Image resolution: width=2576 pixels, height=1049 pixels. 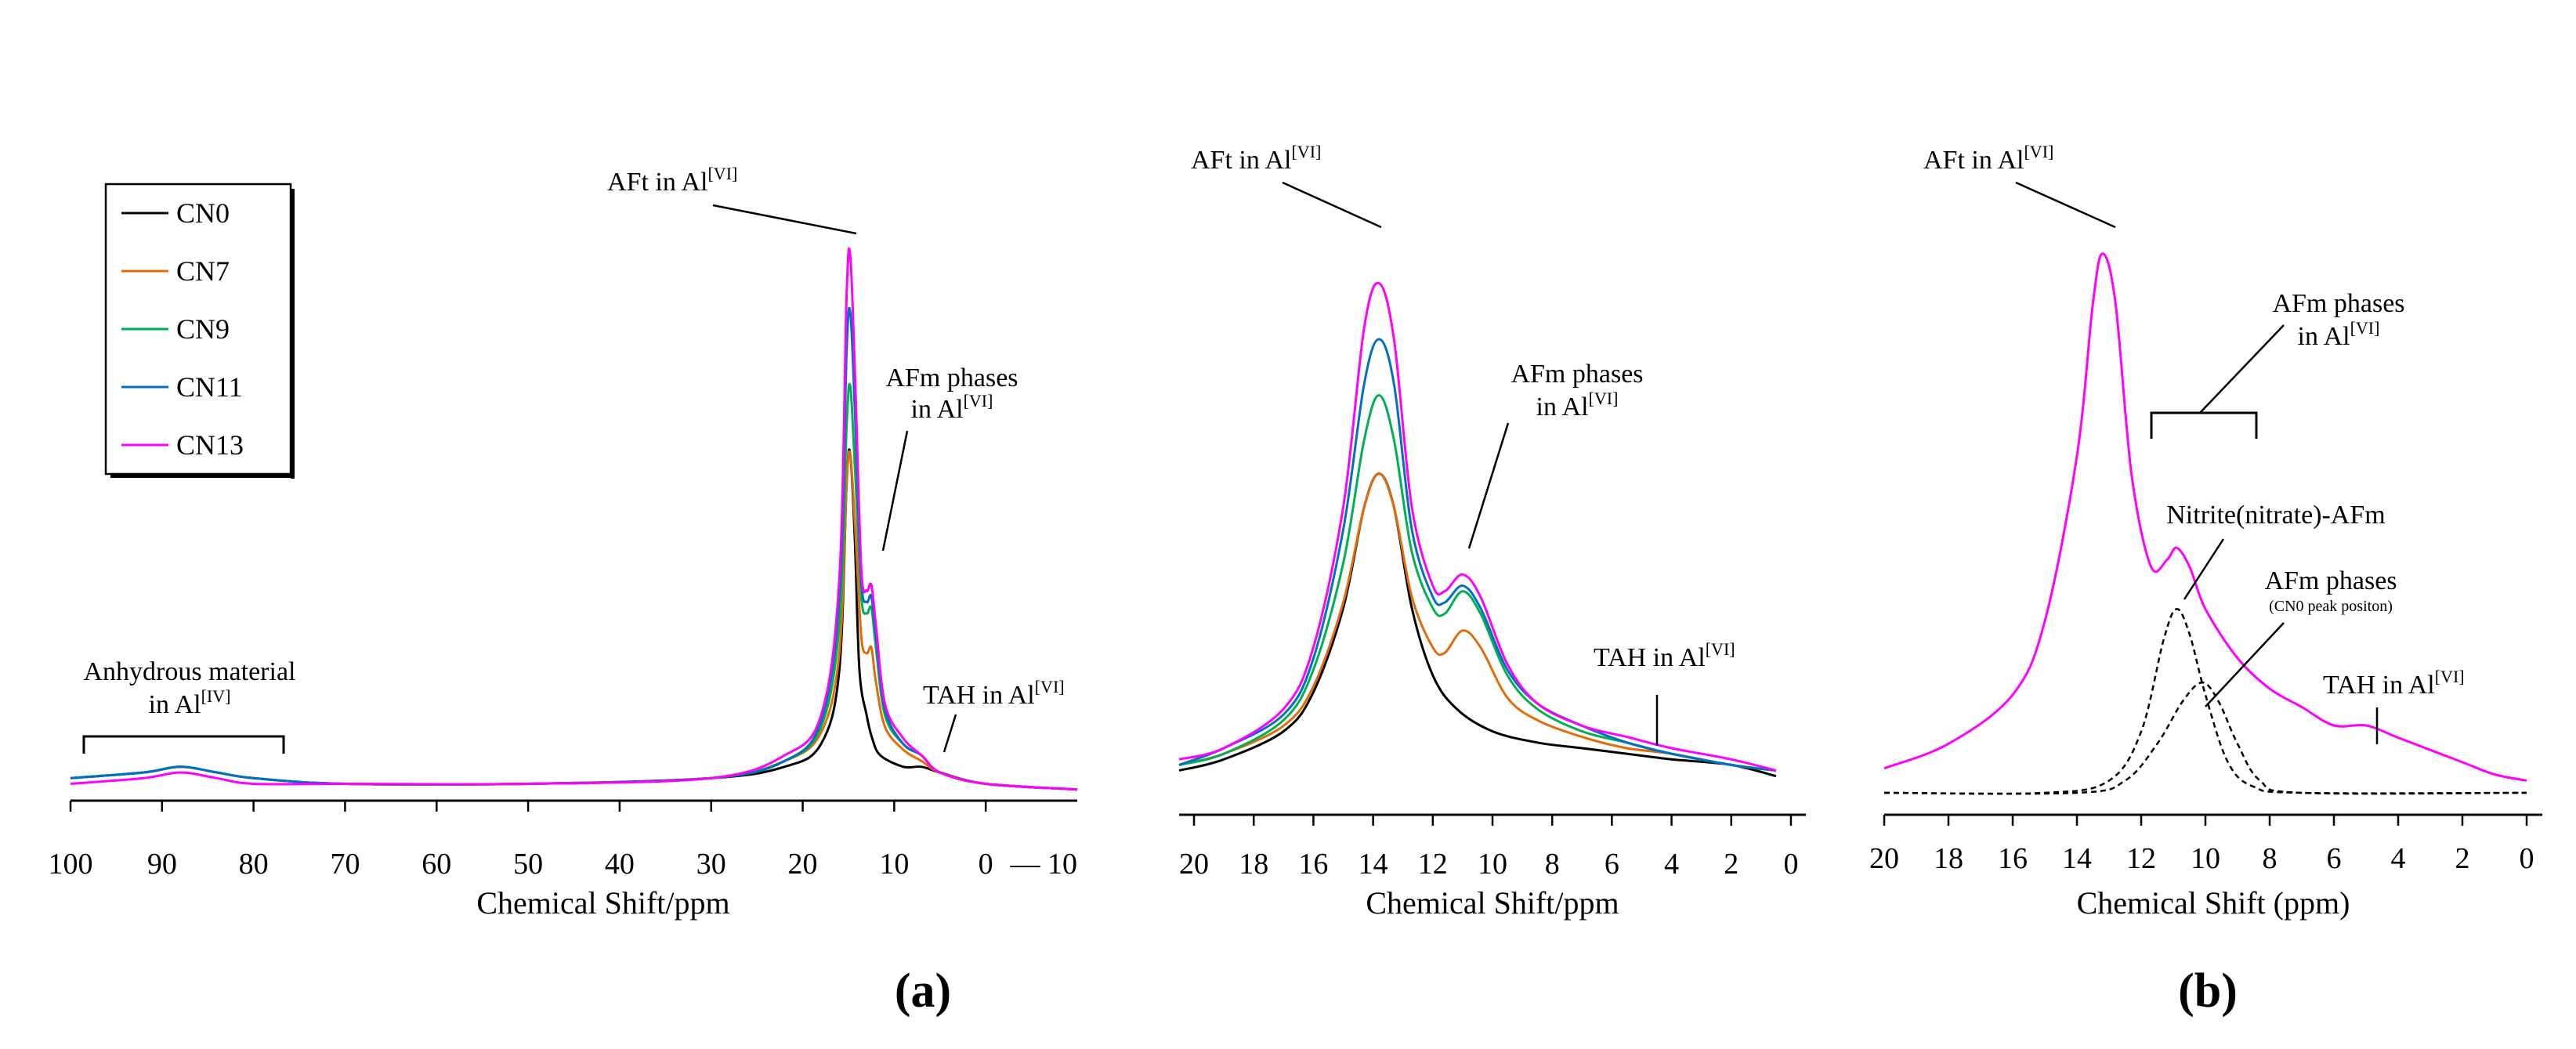 I want to click on legend-items: CN0 CN7 CN9 CN11 CN13, so click(x=183, y=329).